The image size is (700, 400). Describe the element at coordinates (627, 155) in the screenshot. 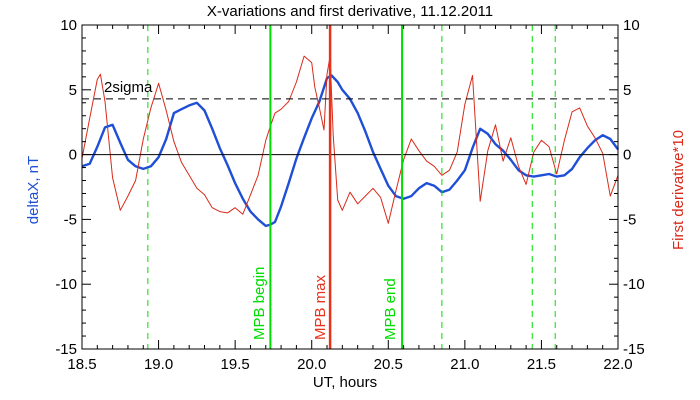

I see `y-right-tick-label: 0` at that location.